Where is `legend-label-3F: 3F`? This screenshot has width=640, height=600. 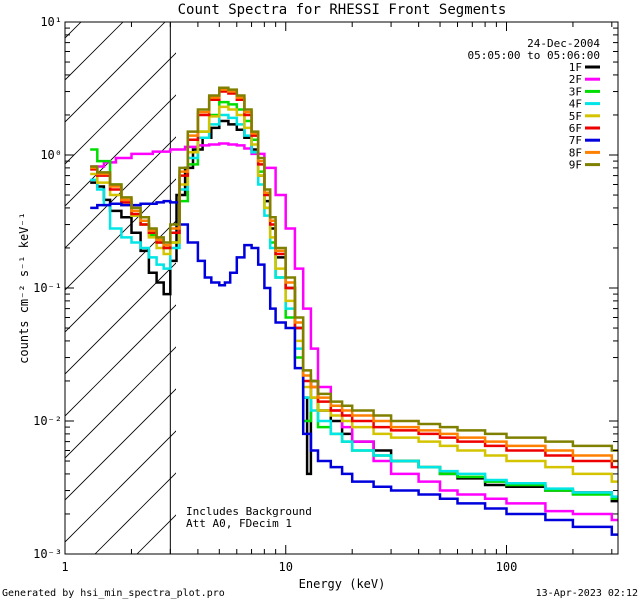 legend-label-3F: 3F is located at coordinates (575, 91).